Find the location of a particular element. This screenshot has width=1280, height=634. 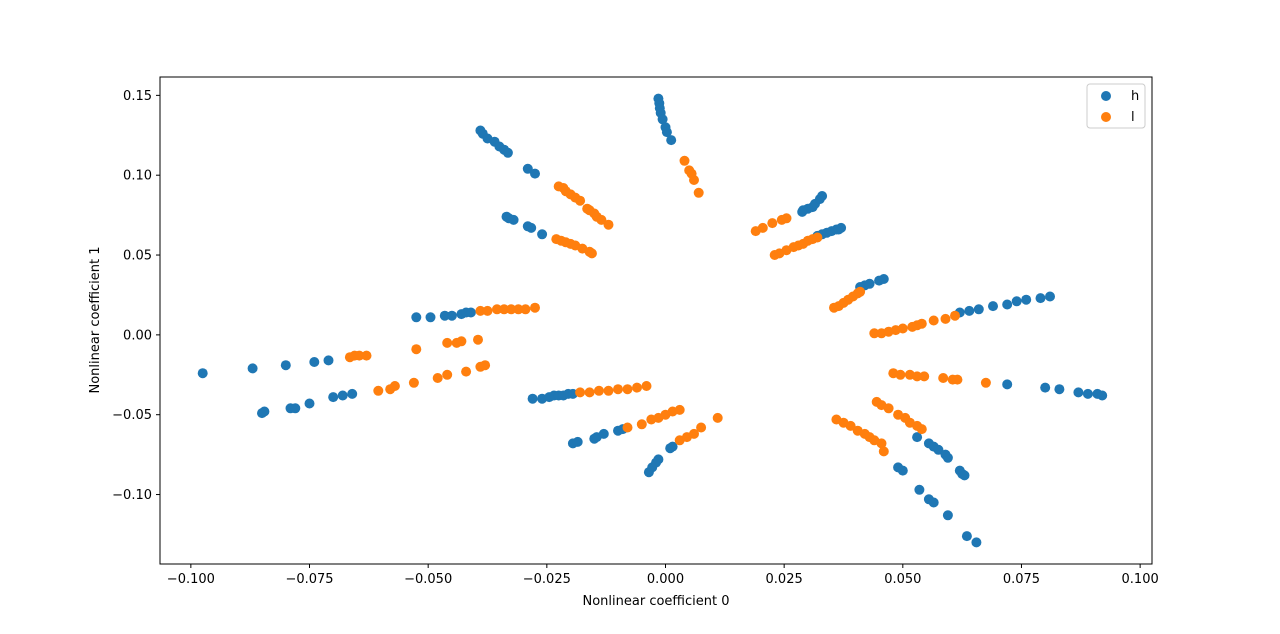

legend-label-h: h is located at coordinates (1135, 96).